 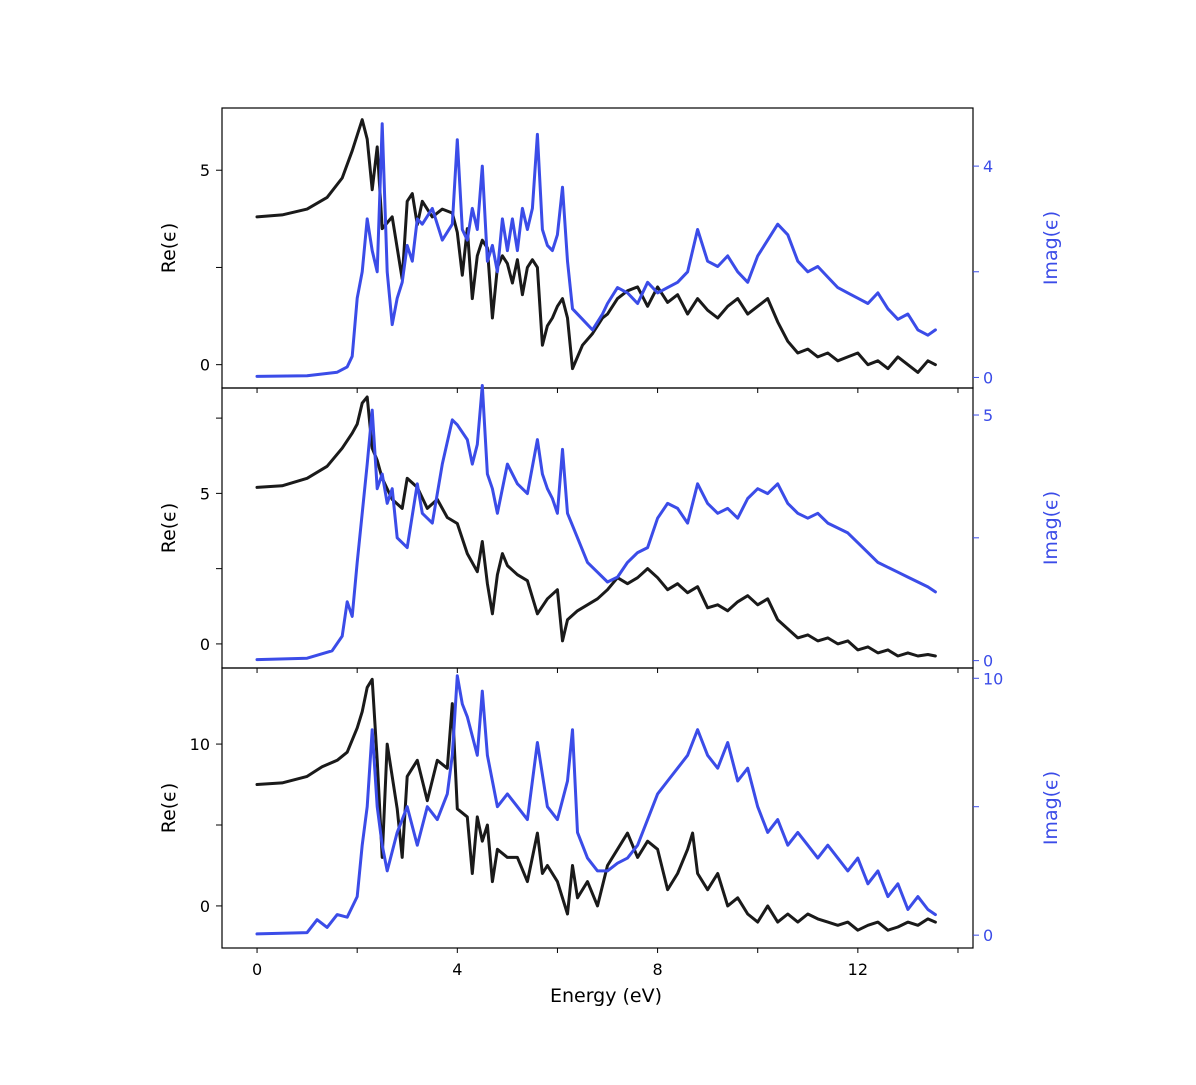 I want to click on right-tick-label: 10, so click(x=993, y=678).